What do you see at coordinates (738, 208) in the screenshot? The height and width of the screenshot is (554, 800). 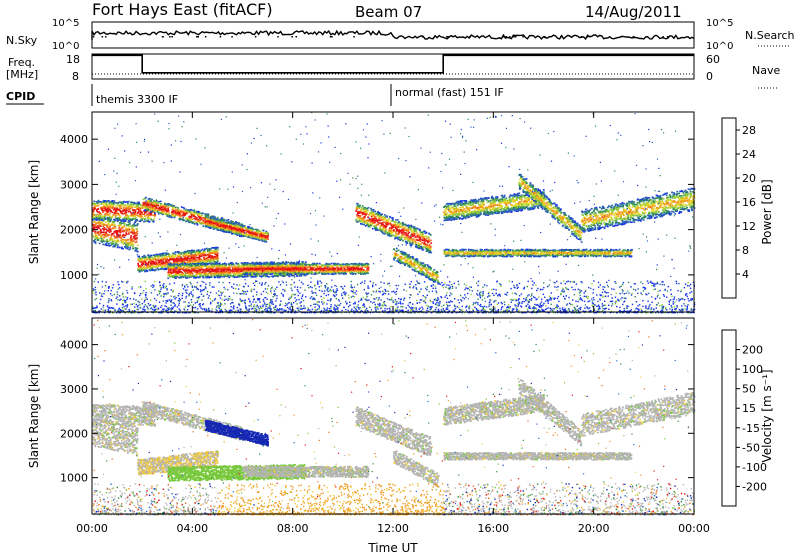 I see `power-colorbar: 4 8 12 16 20 24 28` at bounding box center [738, 208].